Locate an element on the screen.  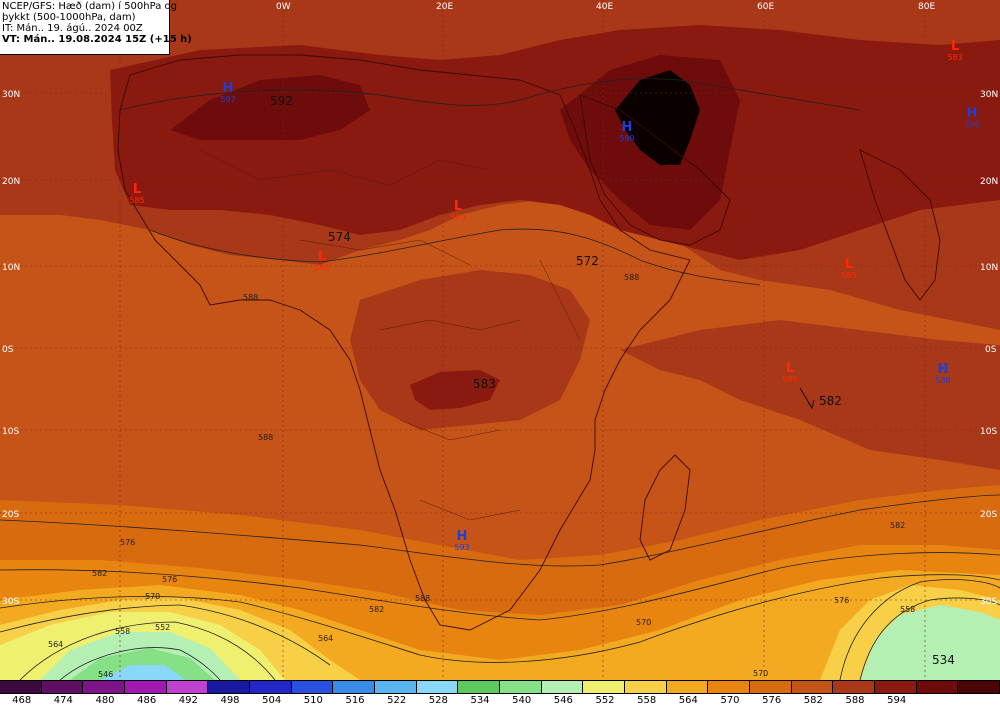
colorbar-label: 576 is located at coordinates (772, 700).